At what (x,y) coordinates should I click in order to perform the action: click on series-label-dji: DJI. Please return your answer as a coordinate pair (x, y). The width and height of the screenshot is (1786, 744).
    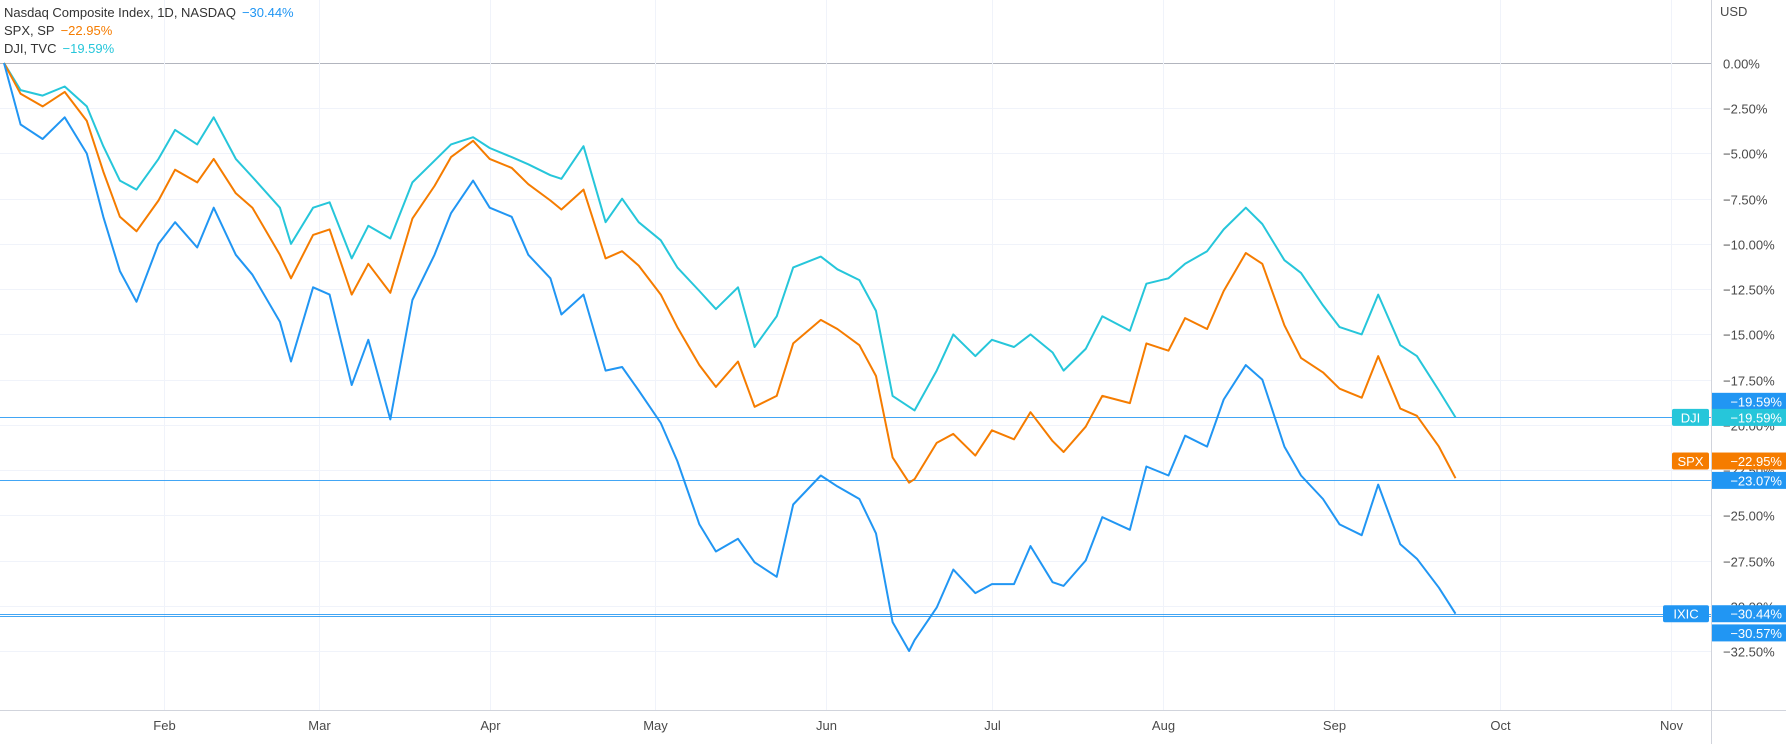
    Looking at the image, I should click on (1691, 417).